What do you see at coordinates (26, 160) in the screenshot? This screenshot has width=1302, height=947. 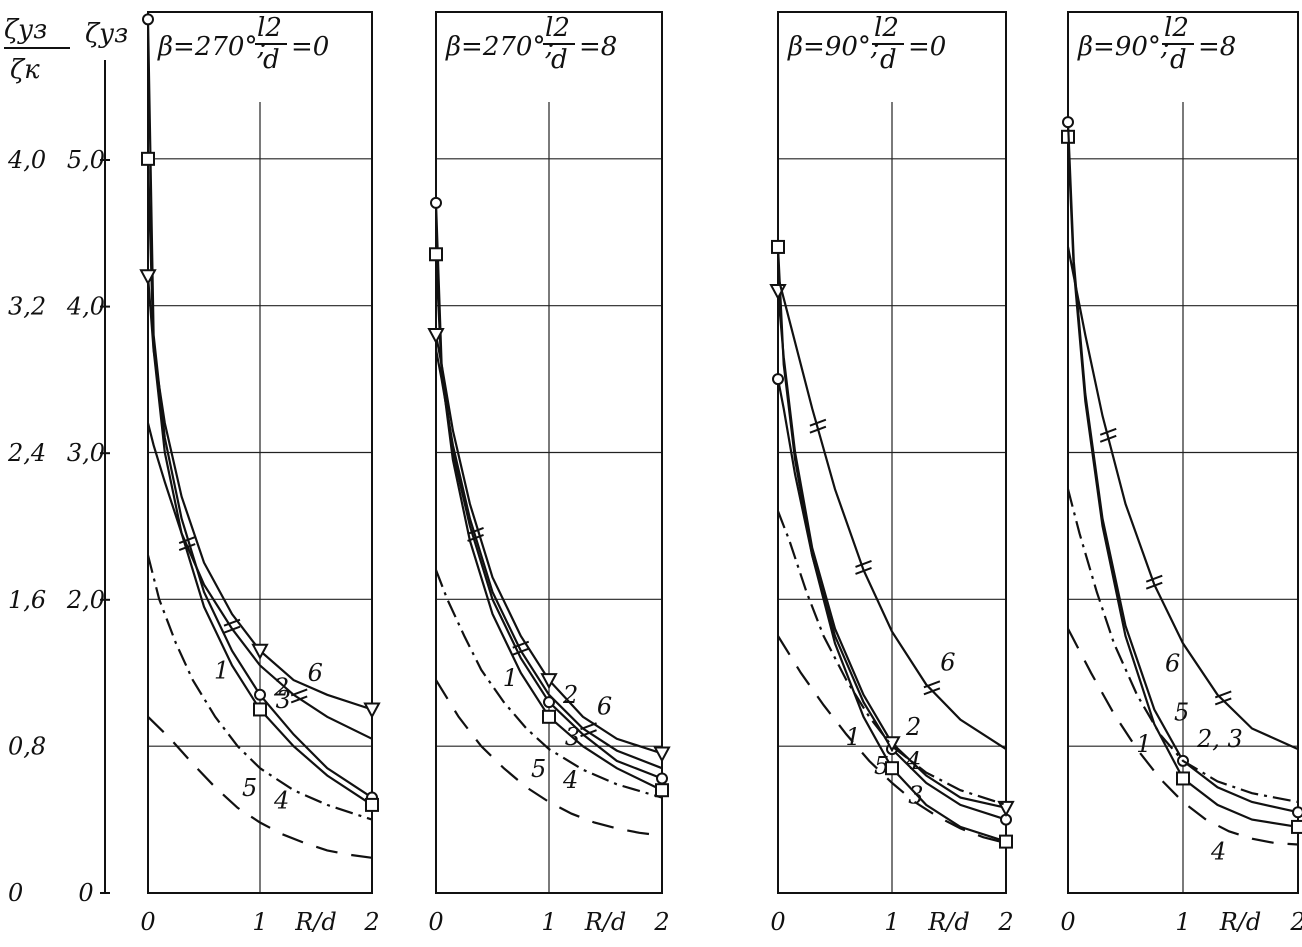 I see `outer-axis-tick-label: 4,0` at bounding box center [26, 160].